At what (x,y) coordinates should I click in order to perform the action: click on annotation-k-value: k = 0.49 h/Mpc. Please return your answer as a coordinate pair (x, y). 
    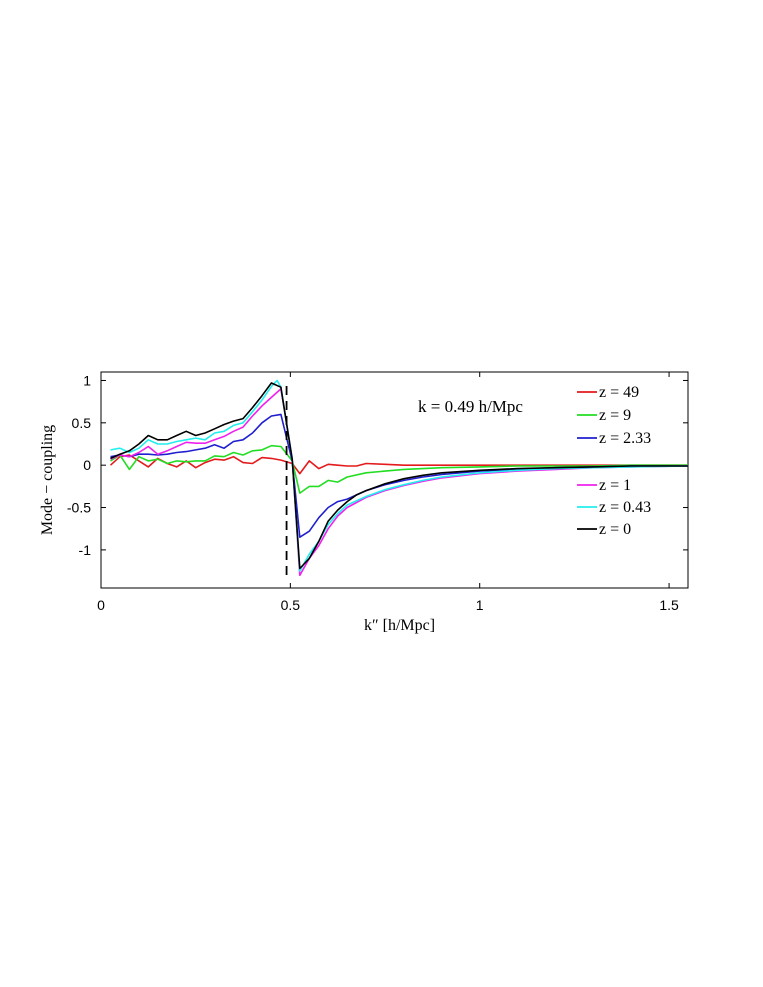
    Looking at the image, I should click on (470, 406).